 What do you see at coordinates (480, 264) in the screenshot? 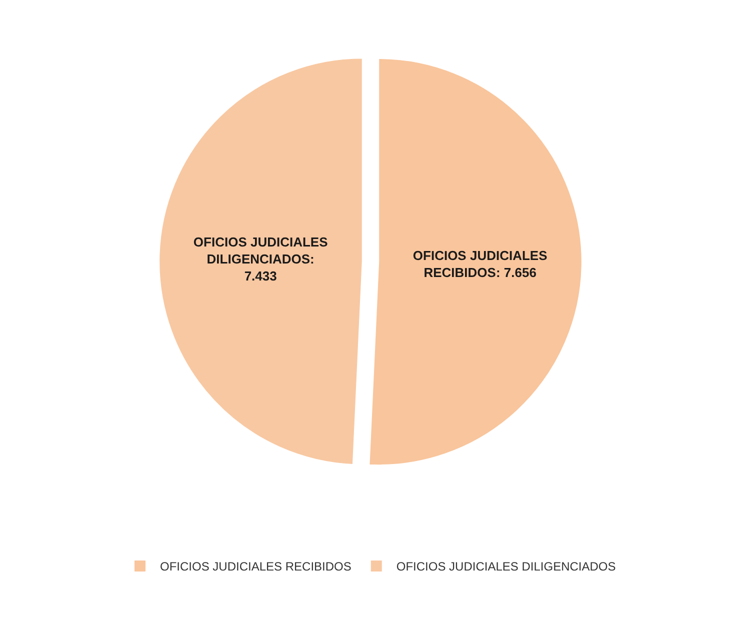
I see `data-label: OFICIOS JUDICIALES RECIBIDOS: 7.656` at bounding box center [480, 264].